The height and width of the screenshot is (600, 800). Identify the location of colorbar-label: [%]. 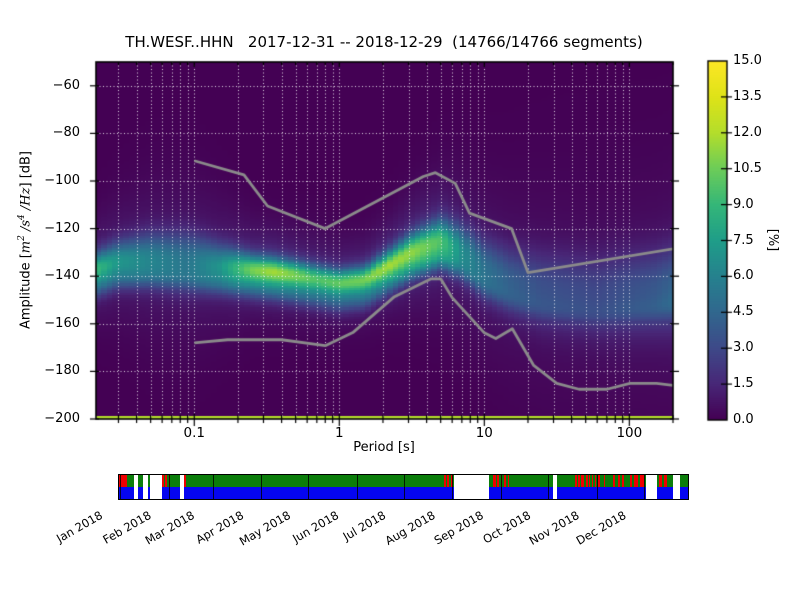
(772, 240).